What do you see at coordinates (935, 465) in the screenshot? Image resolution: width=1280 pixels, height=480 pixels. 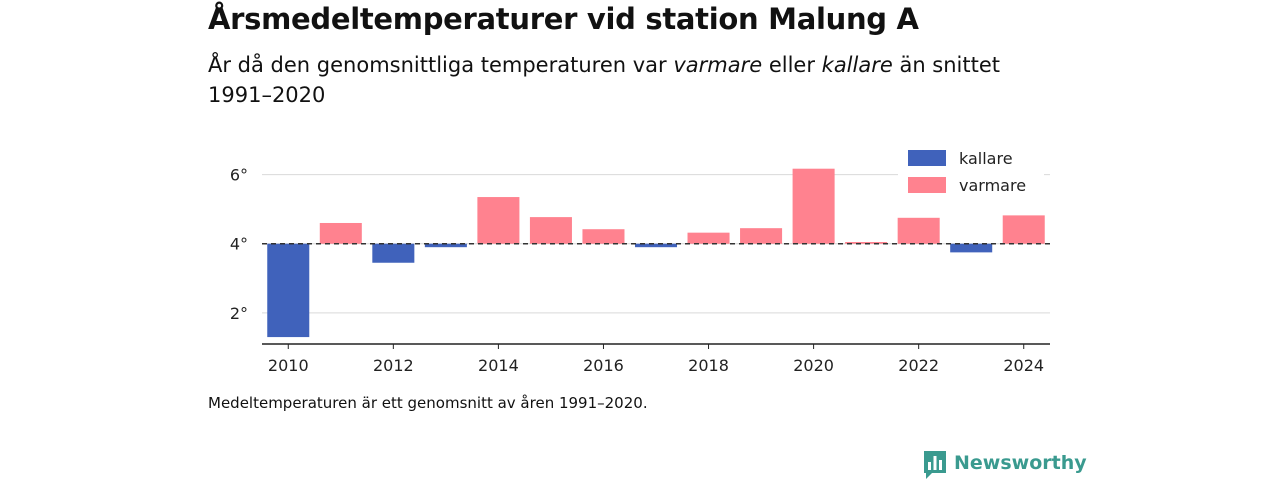 I see `bar-chart-speech-bubble-icon` at bounding box center [935, 465].